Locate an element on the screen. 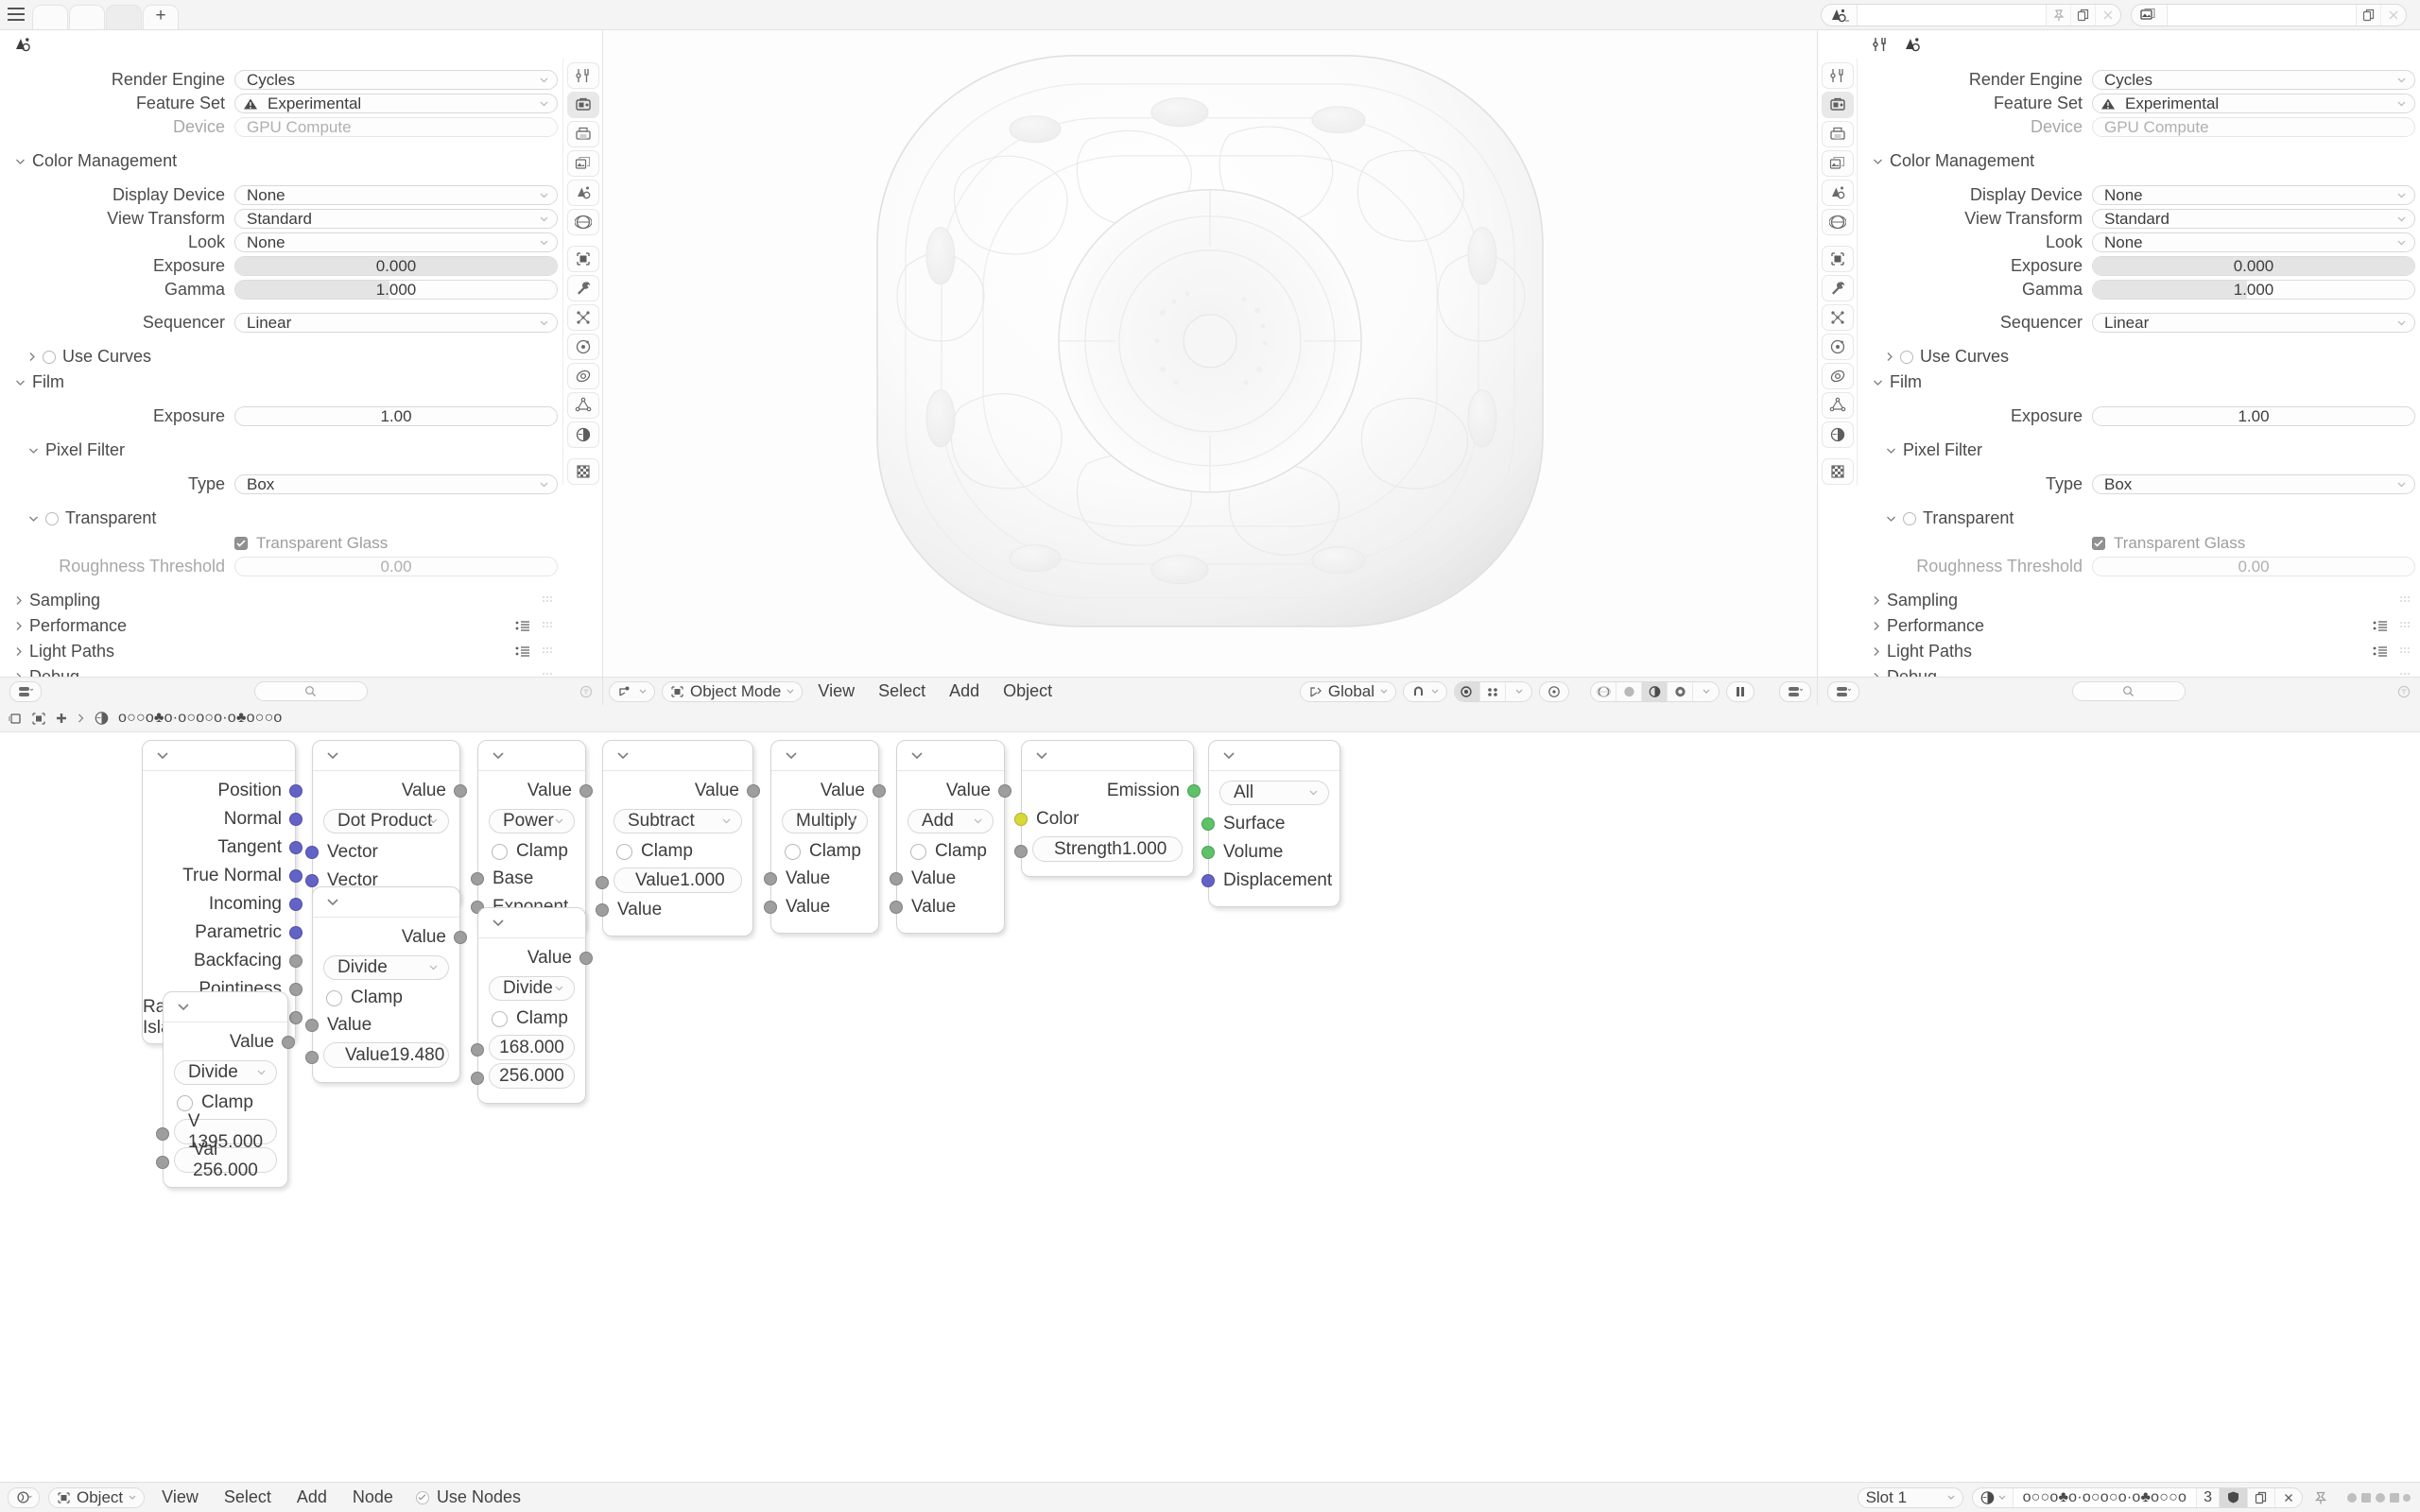 The width and height of the screenshot is (2420, 1512). view-layer-id-name is located at coordinates (2262, 15).